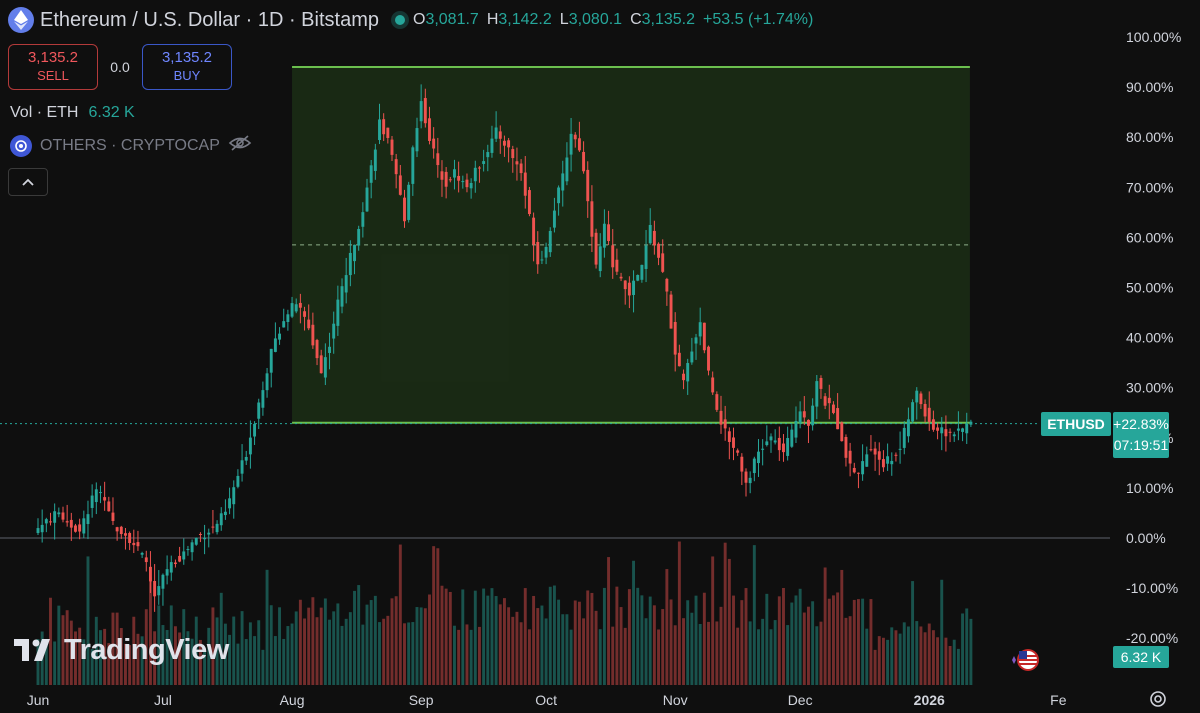 The image size is (1200, 713). I want to click on volume-legend: Vol · ETH 6.32 K, so click(72, 113).